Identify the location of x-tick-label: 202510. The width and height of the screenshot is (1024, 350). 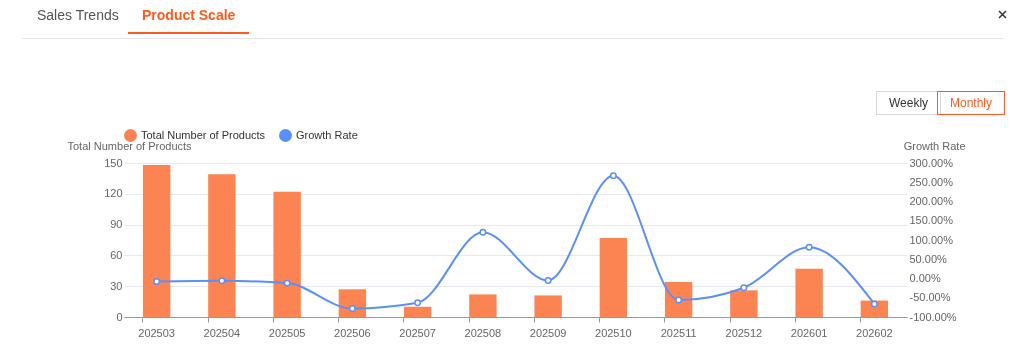
(613, 332).